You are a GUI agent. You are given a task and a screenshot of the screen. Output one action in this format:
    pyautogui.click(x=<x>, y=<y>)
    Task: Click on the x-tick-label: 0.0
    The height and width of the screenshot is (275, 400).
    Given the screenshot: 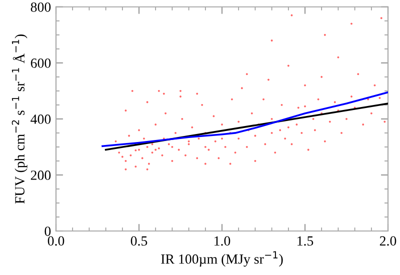 What is the action you would take?
    pyautogui.click(x=56, y=241)
    